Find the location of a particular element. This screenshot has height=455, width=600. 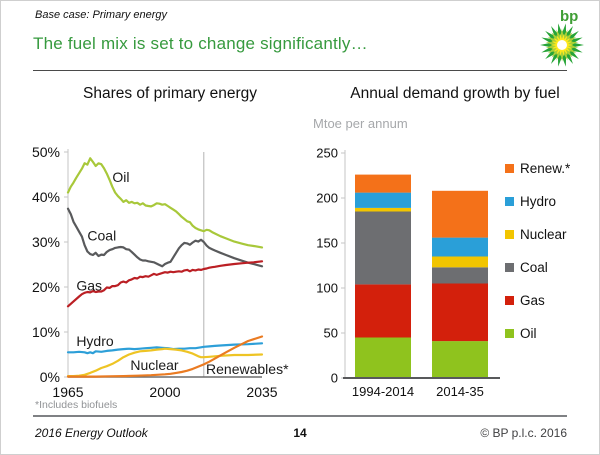

y-tick-label: 40% is located at coordinates (46, 197).